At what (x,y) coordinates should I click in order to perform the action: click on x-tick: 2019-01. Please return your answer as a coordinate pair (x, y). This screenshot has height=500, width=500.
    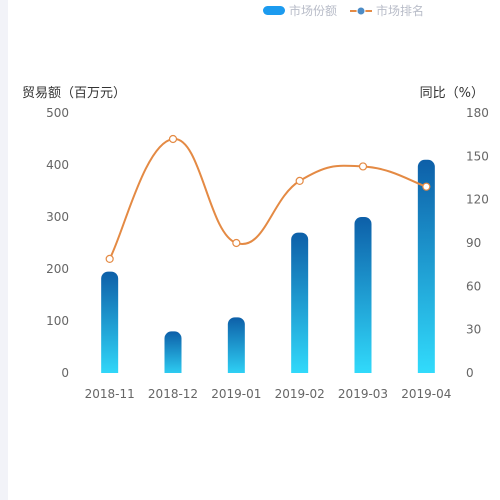
    Looking at the image, I should click on (236, 394).